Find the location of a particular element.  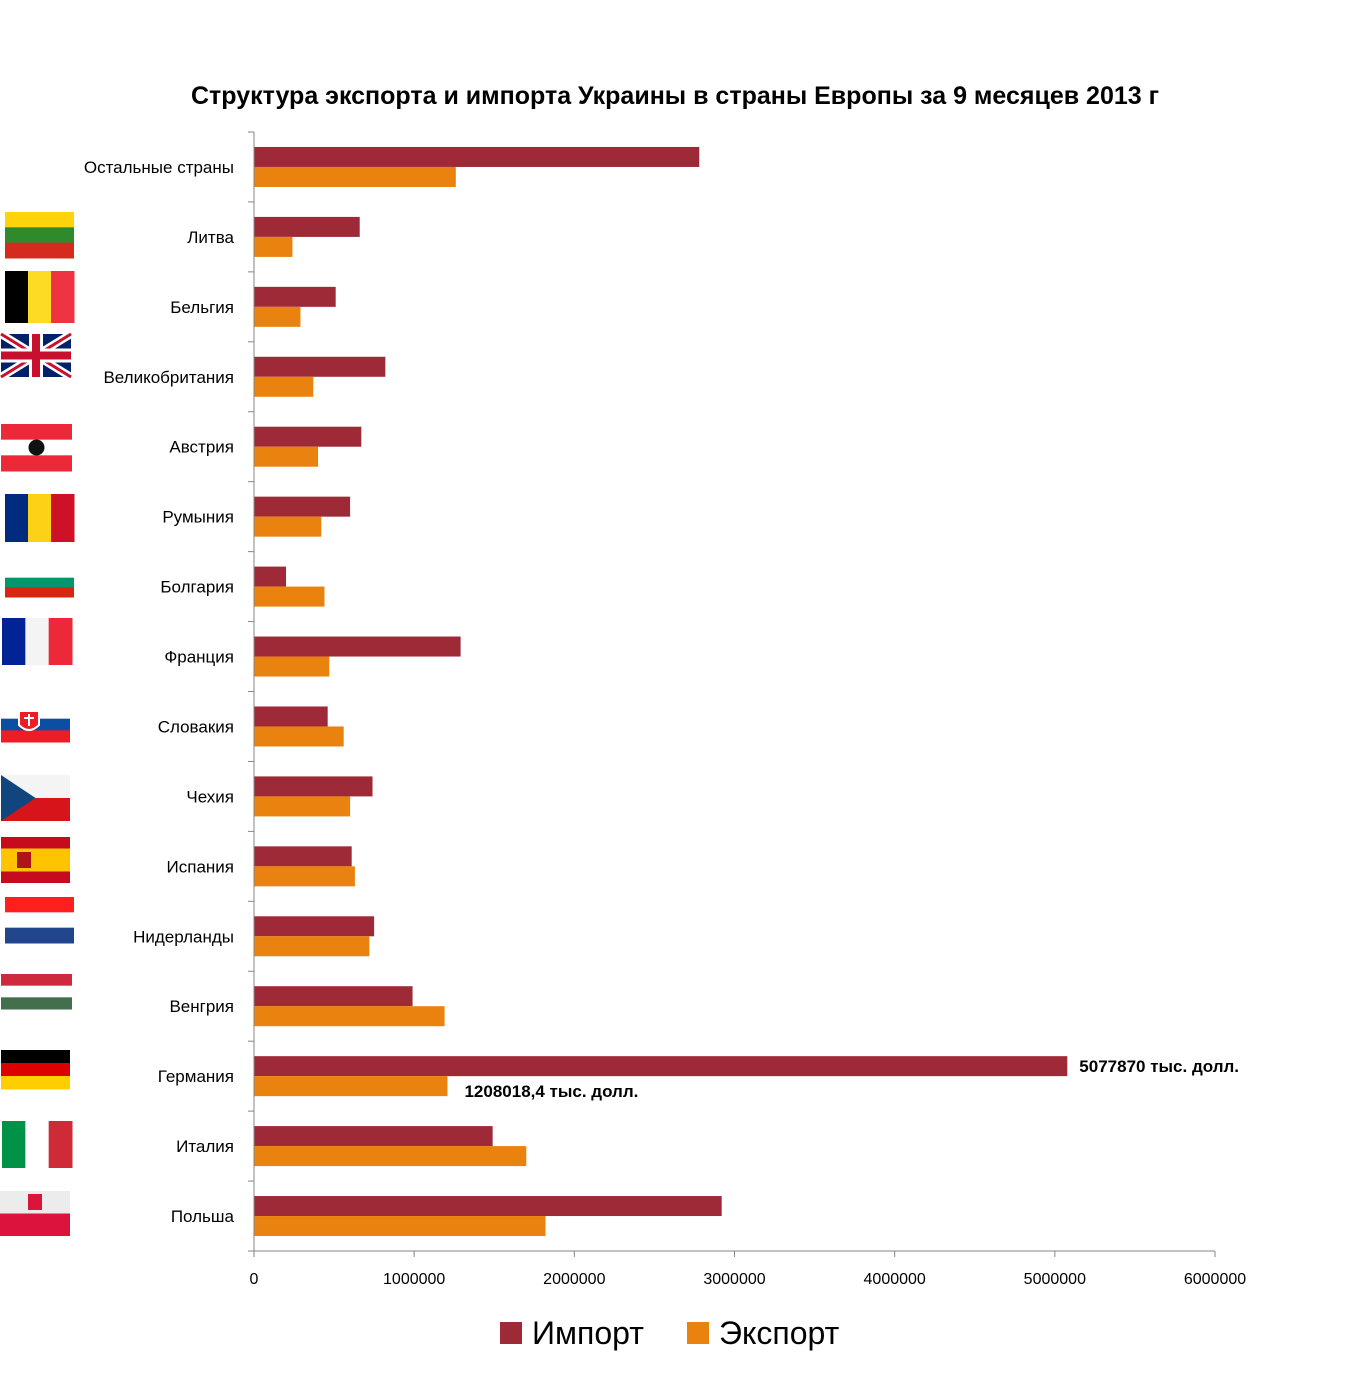

bar-export-болгария is located at coordinates (289, 596).